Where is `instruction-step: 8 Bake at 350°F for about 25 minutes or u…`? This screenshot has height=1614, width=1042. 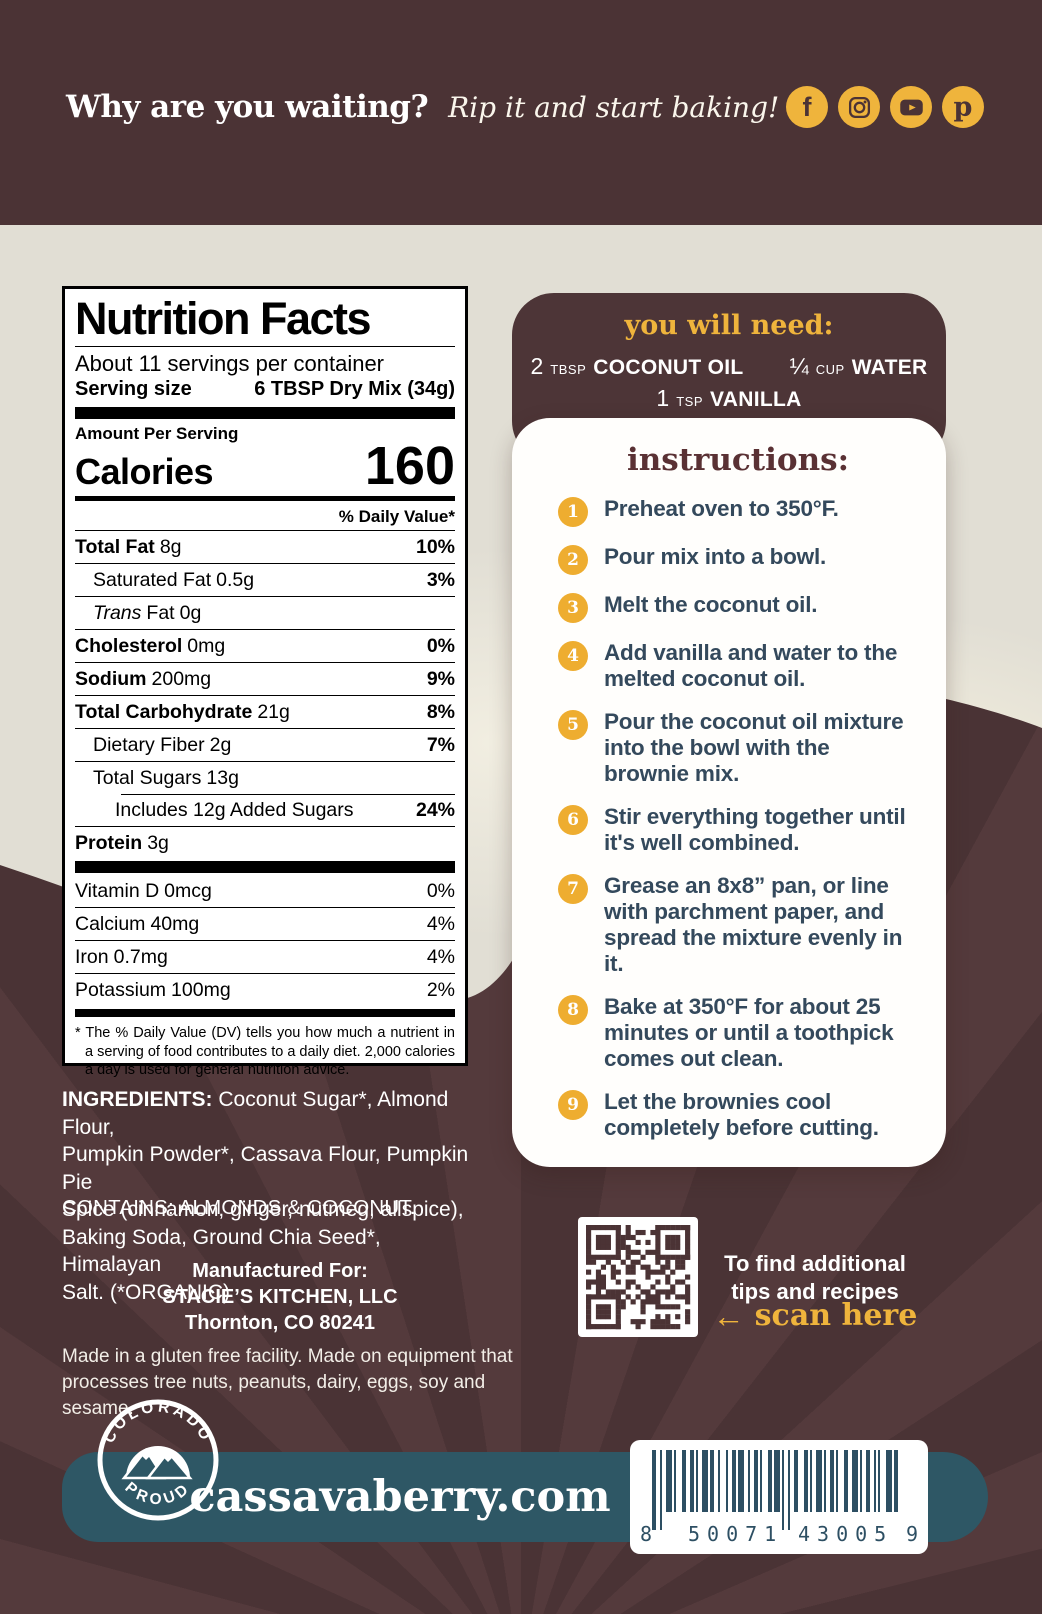
instruction-step: 8 Bake at 350°F for about 25 minutes or u… is located at coordinates (738, 1033).